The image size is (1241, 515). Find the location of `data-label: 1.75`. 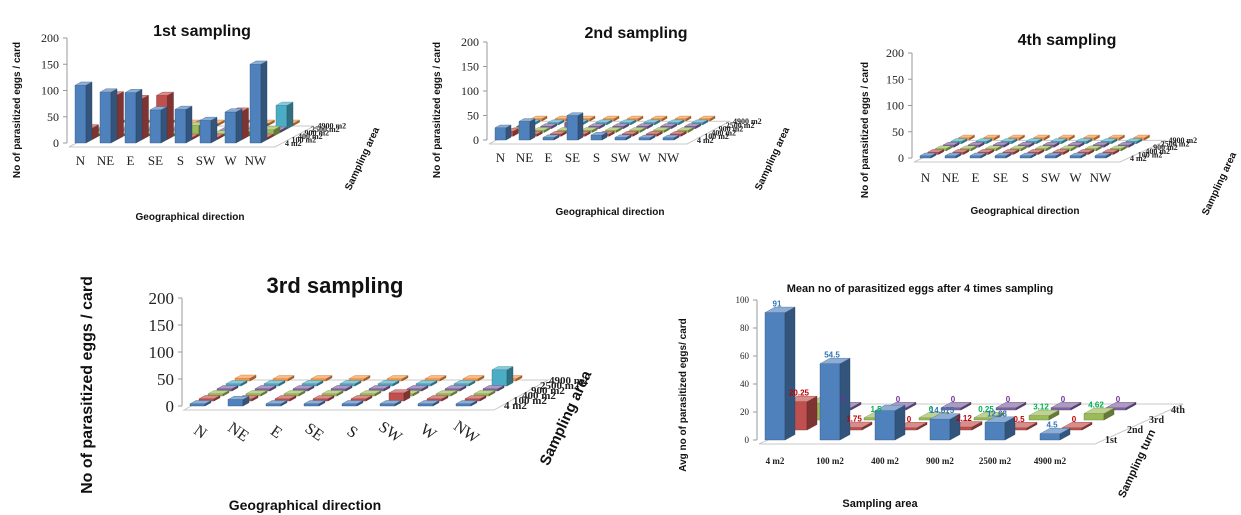

data-label: 1.75 is located at coordinates (854, 419).